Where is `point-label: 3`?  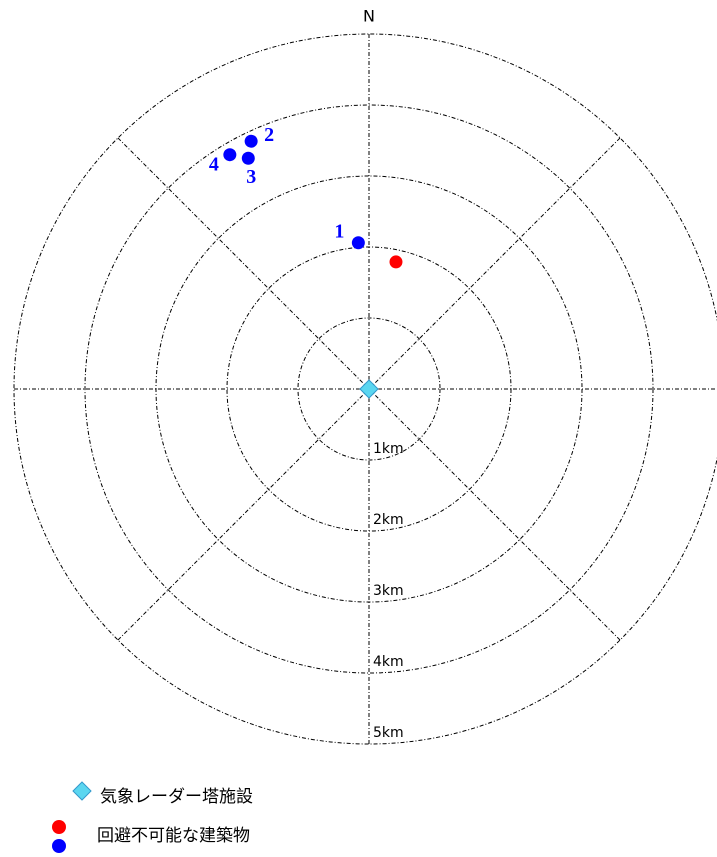 point-label: 3 is located at coordinates (251, 177).